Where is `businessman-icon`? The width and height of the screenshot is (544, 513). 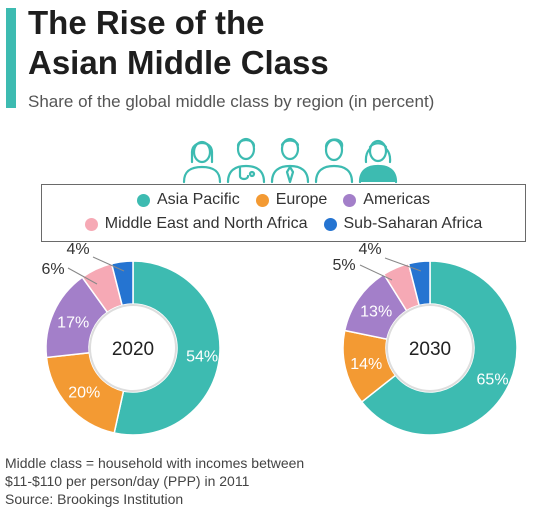 businessman-icon is located at coordinates (290, 160).